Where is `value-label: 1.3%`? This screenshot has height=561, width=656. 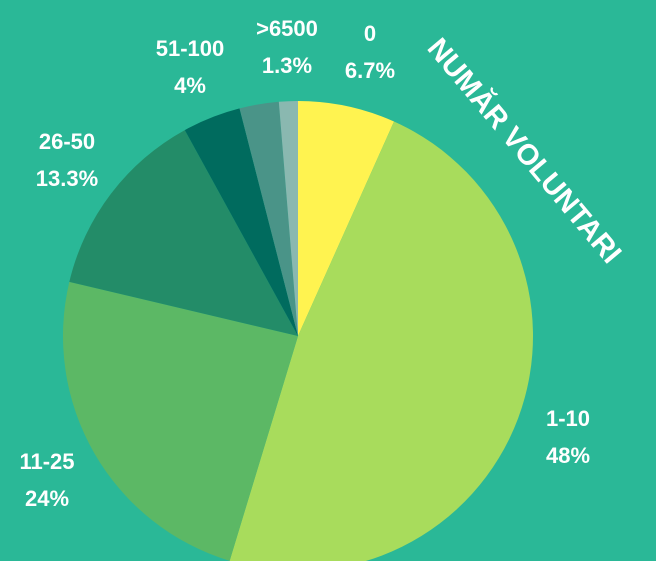
value-label: 1.3% is located at coordinates (287, 65).